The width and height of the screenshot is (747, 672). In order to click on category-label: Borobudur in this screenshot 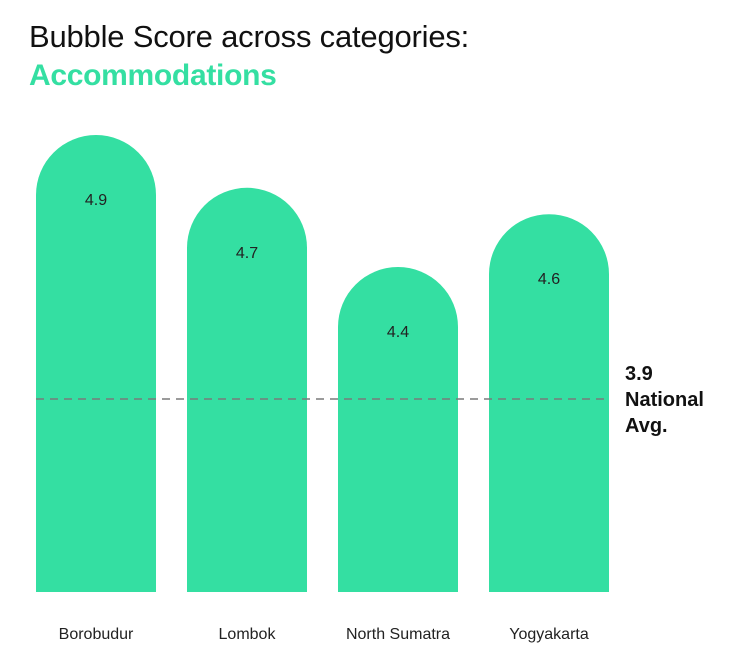, I will do `click(96, 634)`.